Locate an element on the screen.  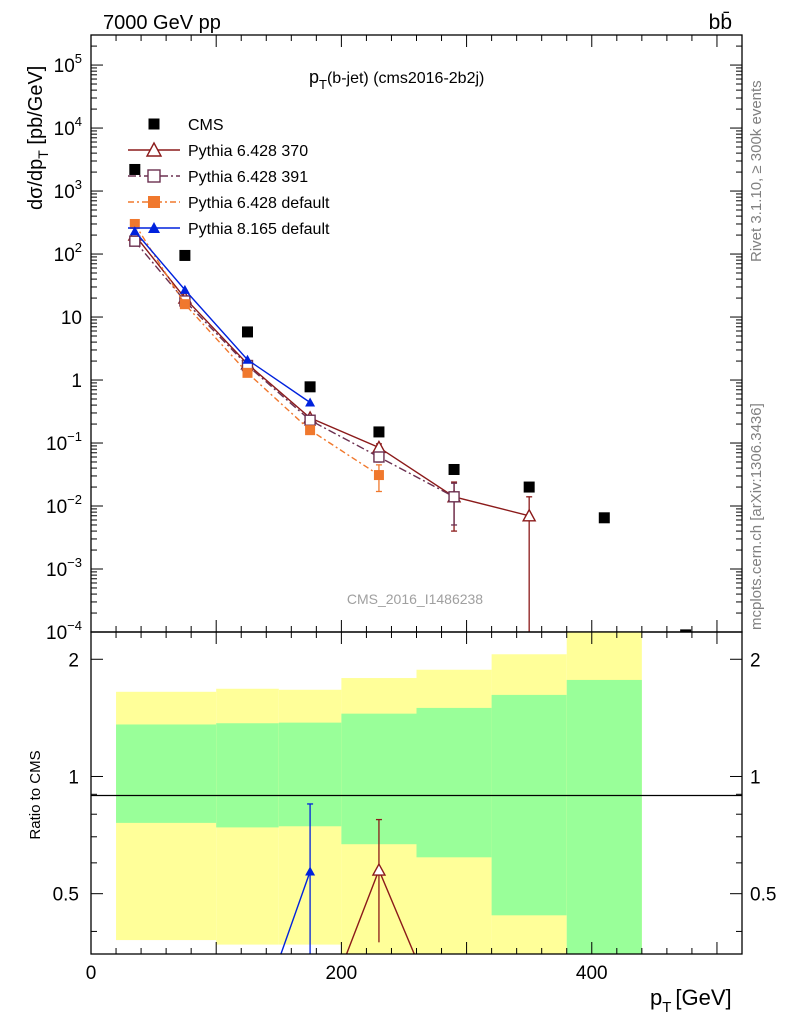
legend-label: Pythia 6.428 391 is located at coordinates (248, 177).